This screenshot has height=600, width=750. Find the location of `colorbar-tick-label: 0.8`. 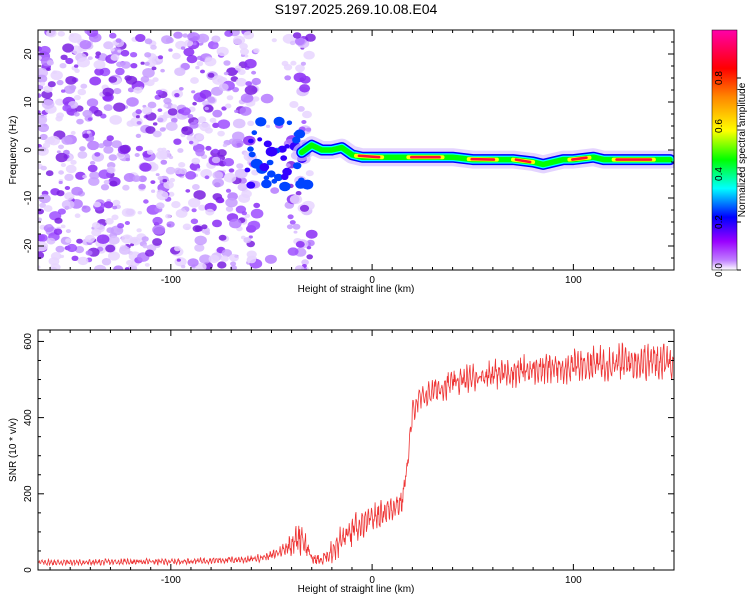

colorbar-tick-label: 0.8 is located at coordinates (719, 78).